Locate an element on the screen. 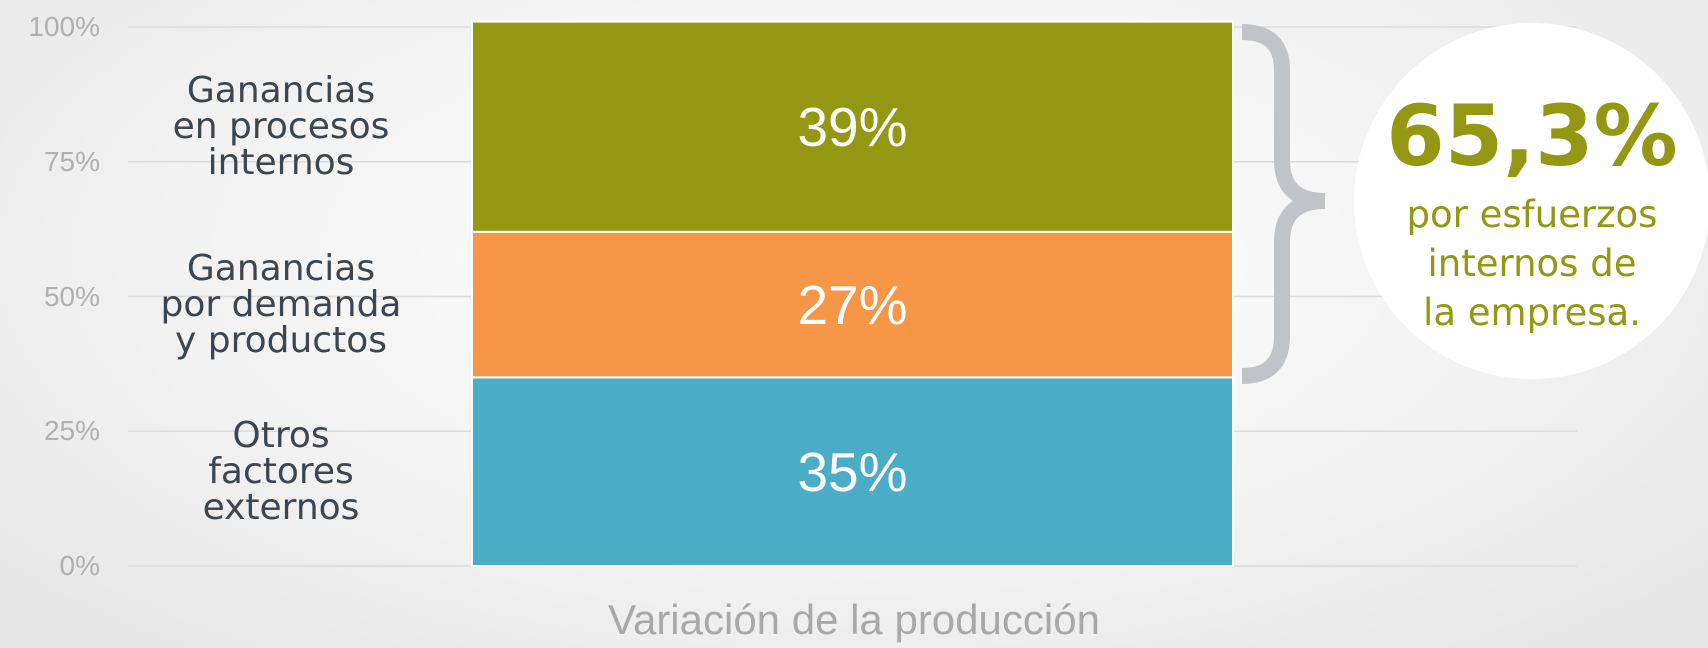 The height and width of the screenshot is (648, 1708). annotation-circle is located at coordinates (1531, 201).